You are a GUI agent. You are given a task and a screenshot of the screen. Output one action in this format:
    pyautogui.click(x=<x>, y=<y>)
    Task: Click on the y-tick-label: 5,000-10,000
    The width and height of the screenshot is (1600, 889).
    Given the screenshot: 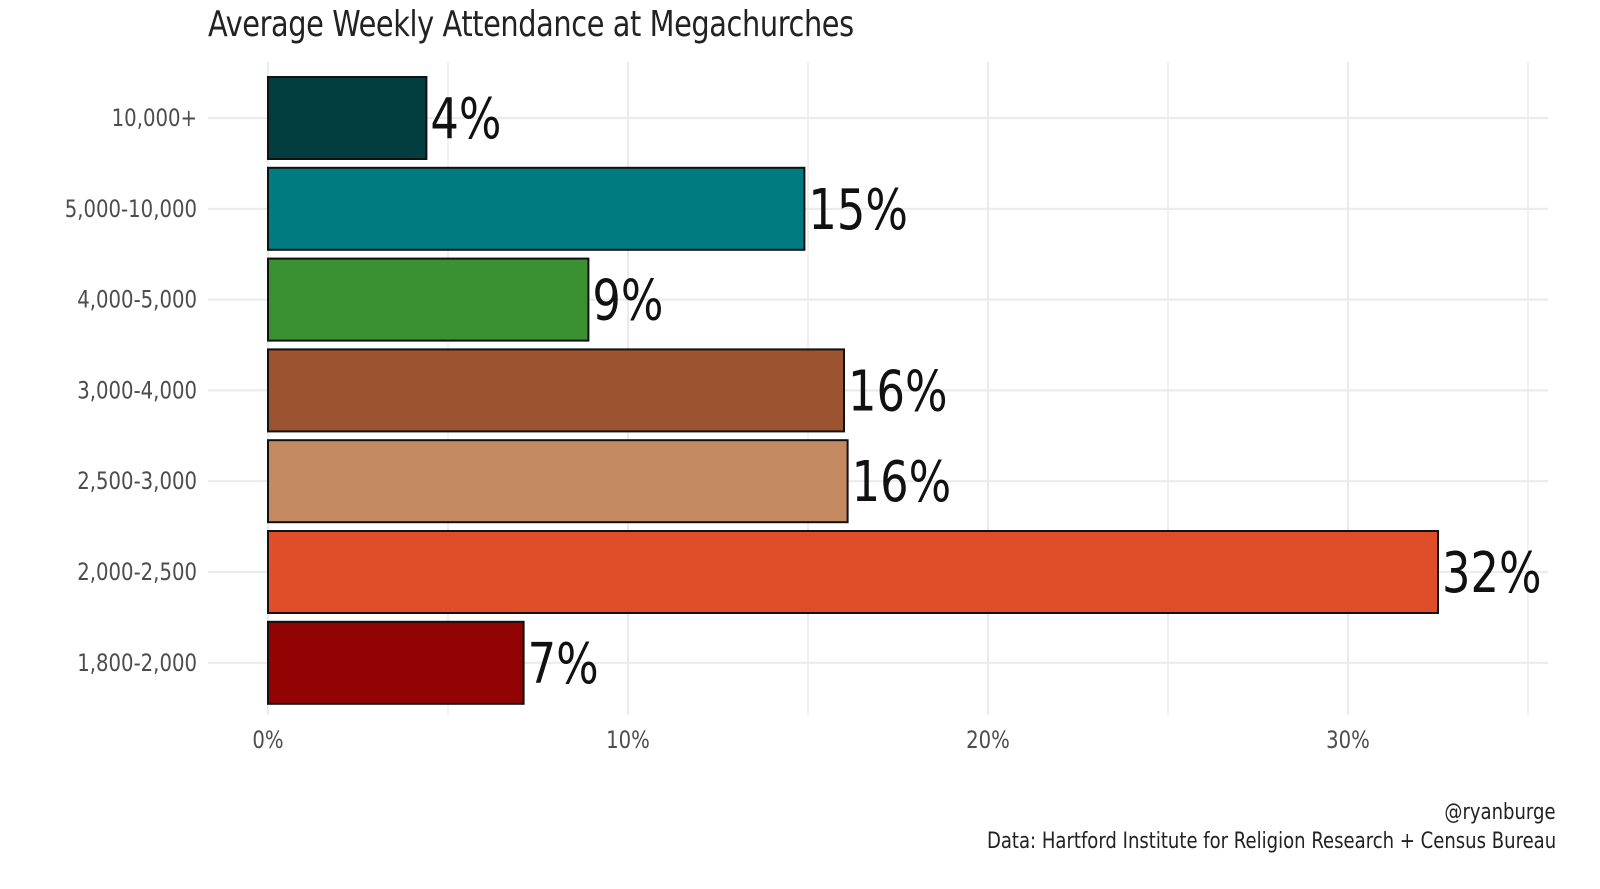 What is the action you would take?
    pyautogui.click(x=131, y=209)
    